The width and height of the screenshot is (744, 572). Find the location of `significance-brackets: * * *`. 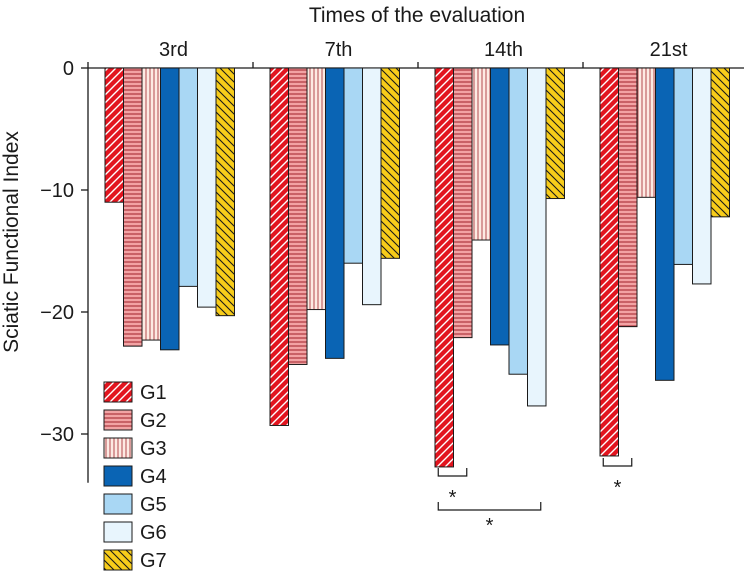

significance-brackets: * * * is located at coordinates (535, 497).